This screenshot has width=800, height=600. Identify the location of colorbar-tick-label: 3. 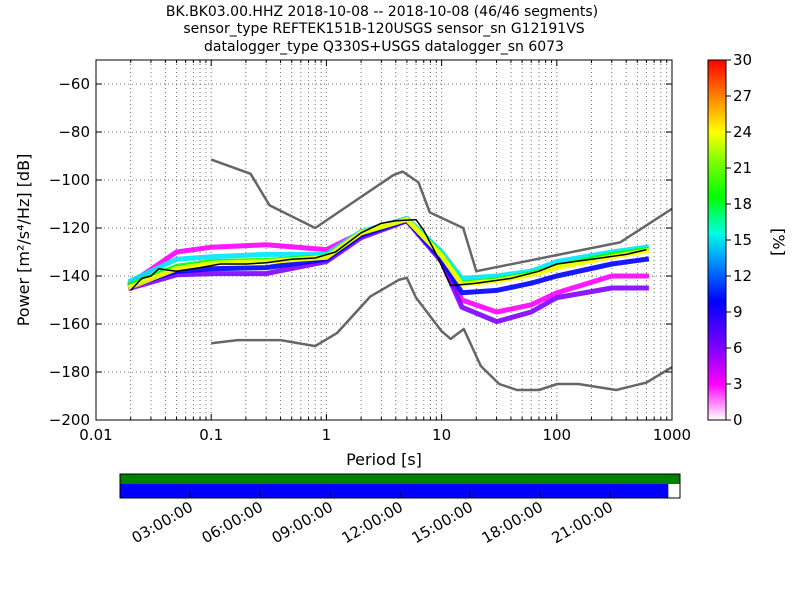
(738, 384).